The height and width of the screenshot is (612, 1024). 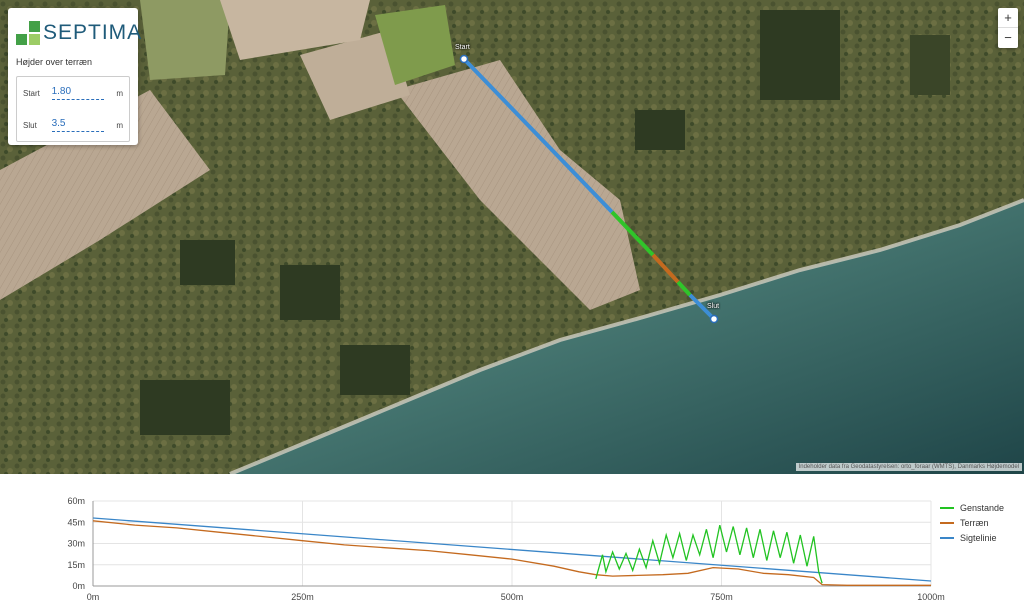 I want to click on profile-plot: 0m 15m 30m 45m 60m 0m 250m 500m 750m 1000m, so click(x=506, y=549).